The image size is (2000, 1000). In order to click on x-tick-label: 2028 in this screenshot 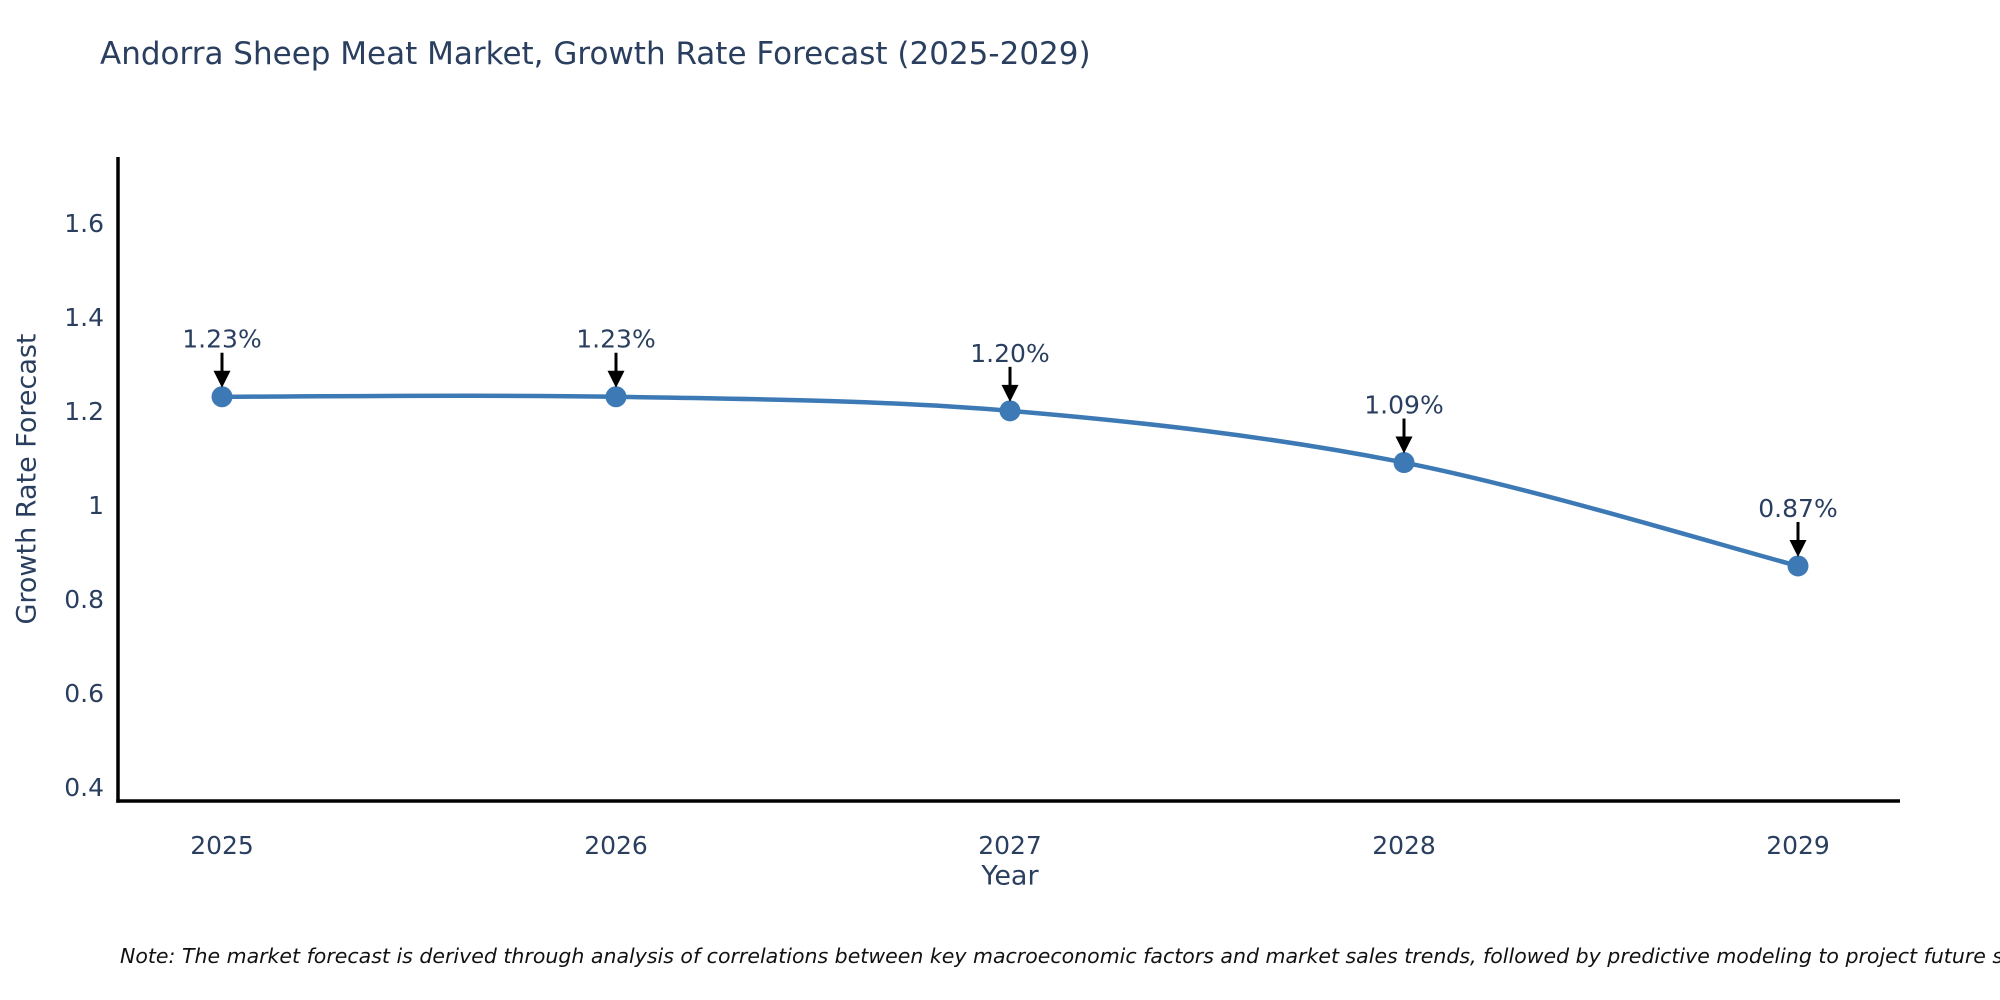, I will do `click(1404, 845)`.